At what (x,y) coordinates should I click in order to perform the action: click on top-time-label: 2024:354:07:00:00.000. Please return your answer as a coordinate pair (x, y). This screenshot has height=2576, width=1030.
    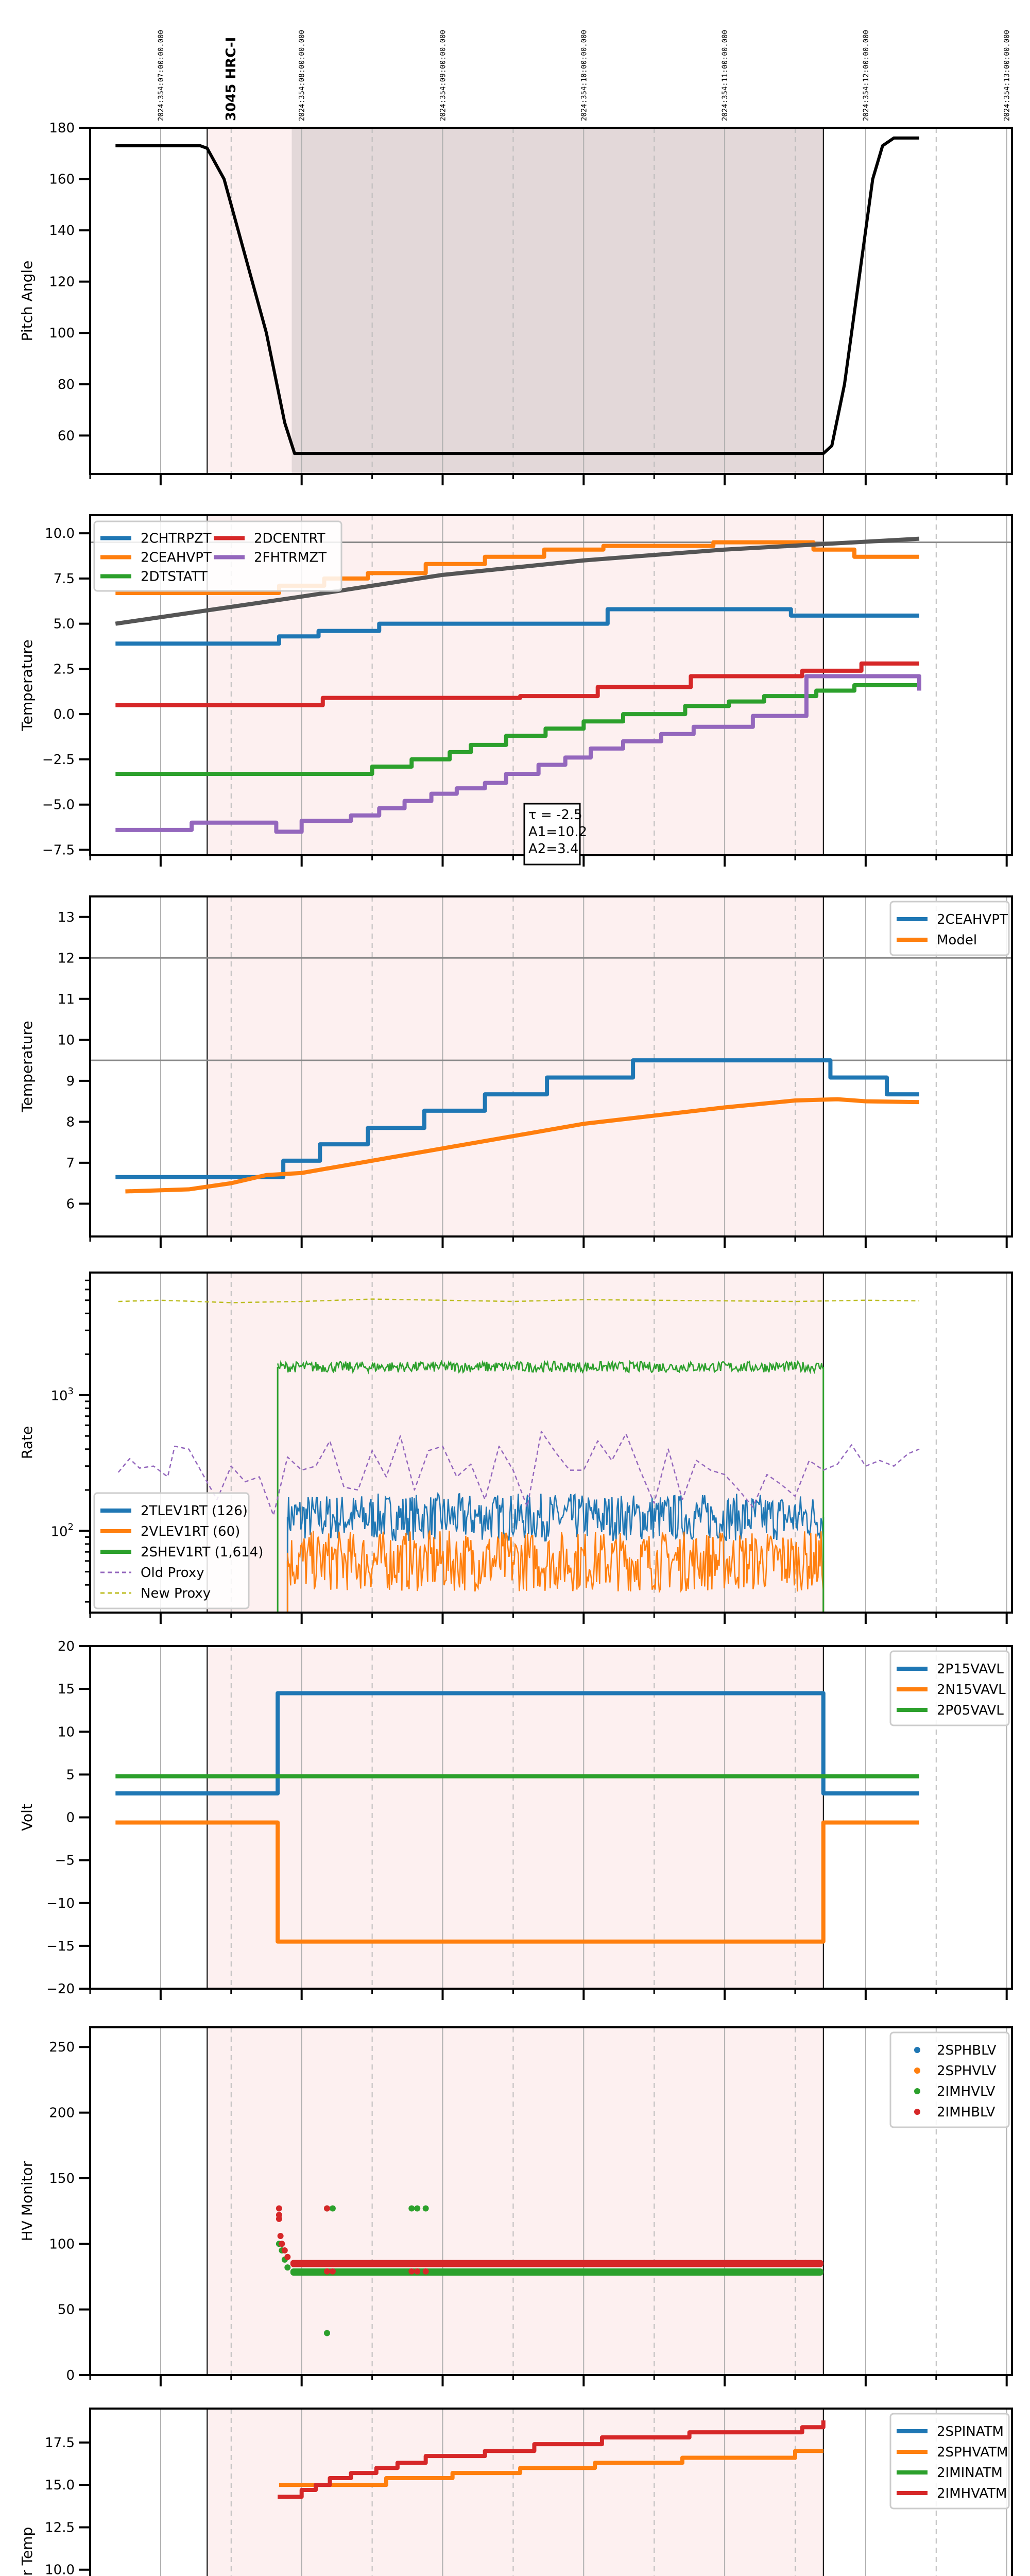
    Looking at the image, I should click on (161, 75).